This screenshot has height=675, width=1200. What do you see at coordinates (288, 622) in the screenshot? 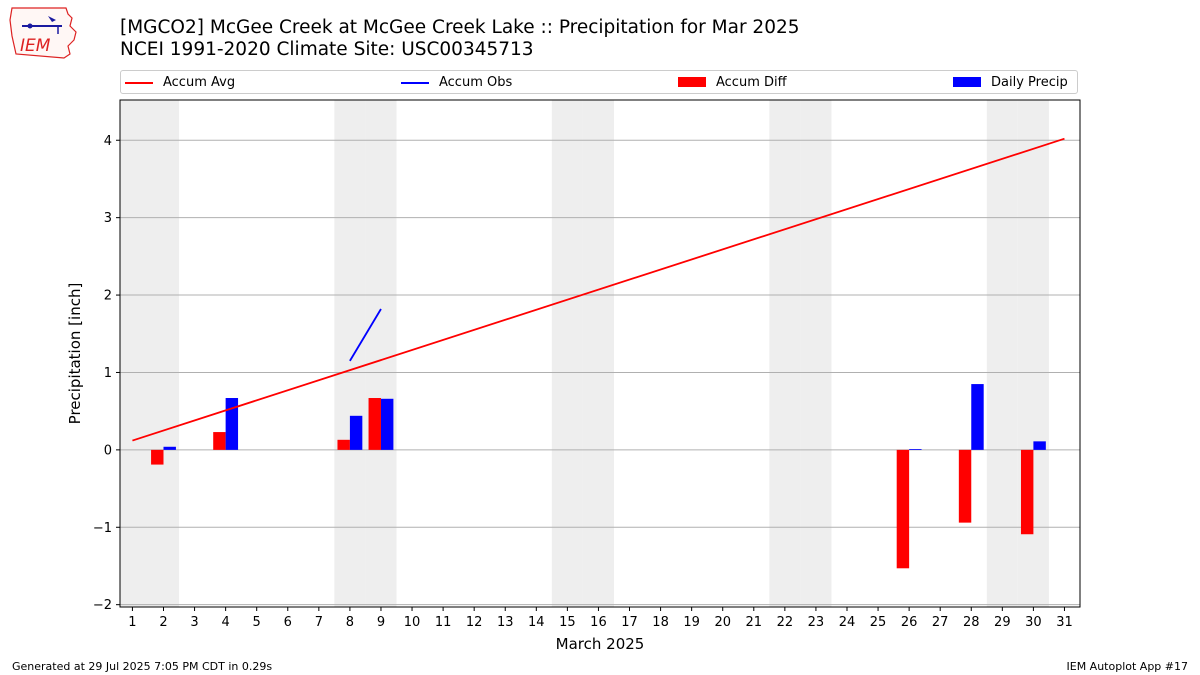
I see `x-tick-label-6: 6` at bounding box center [288, 622].